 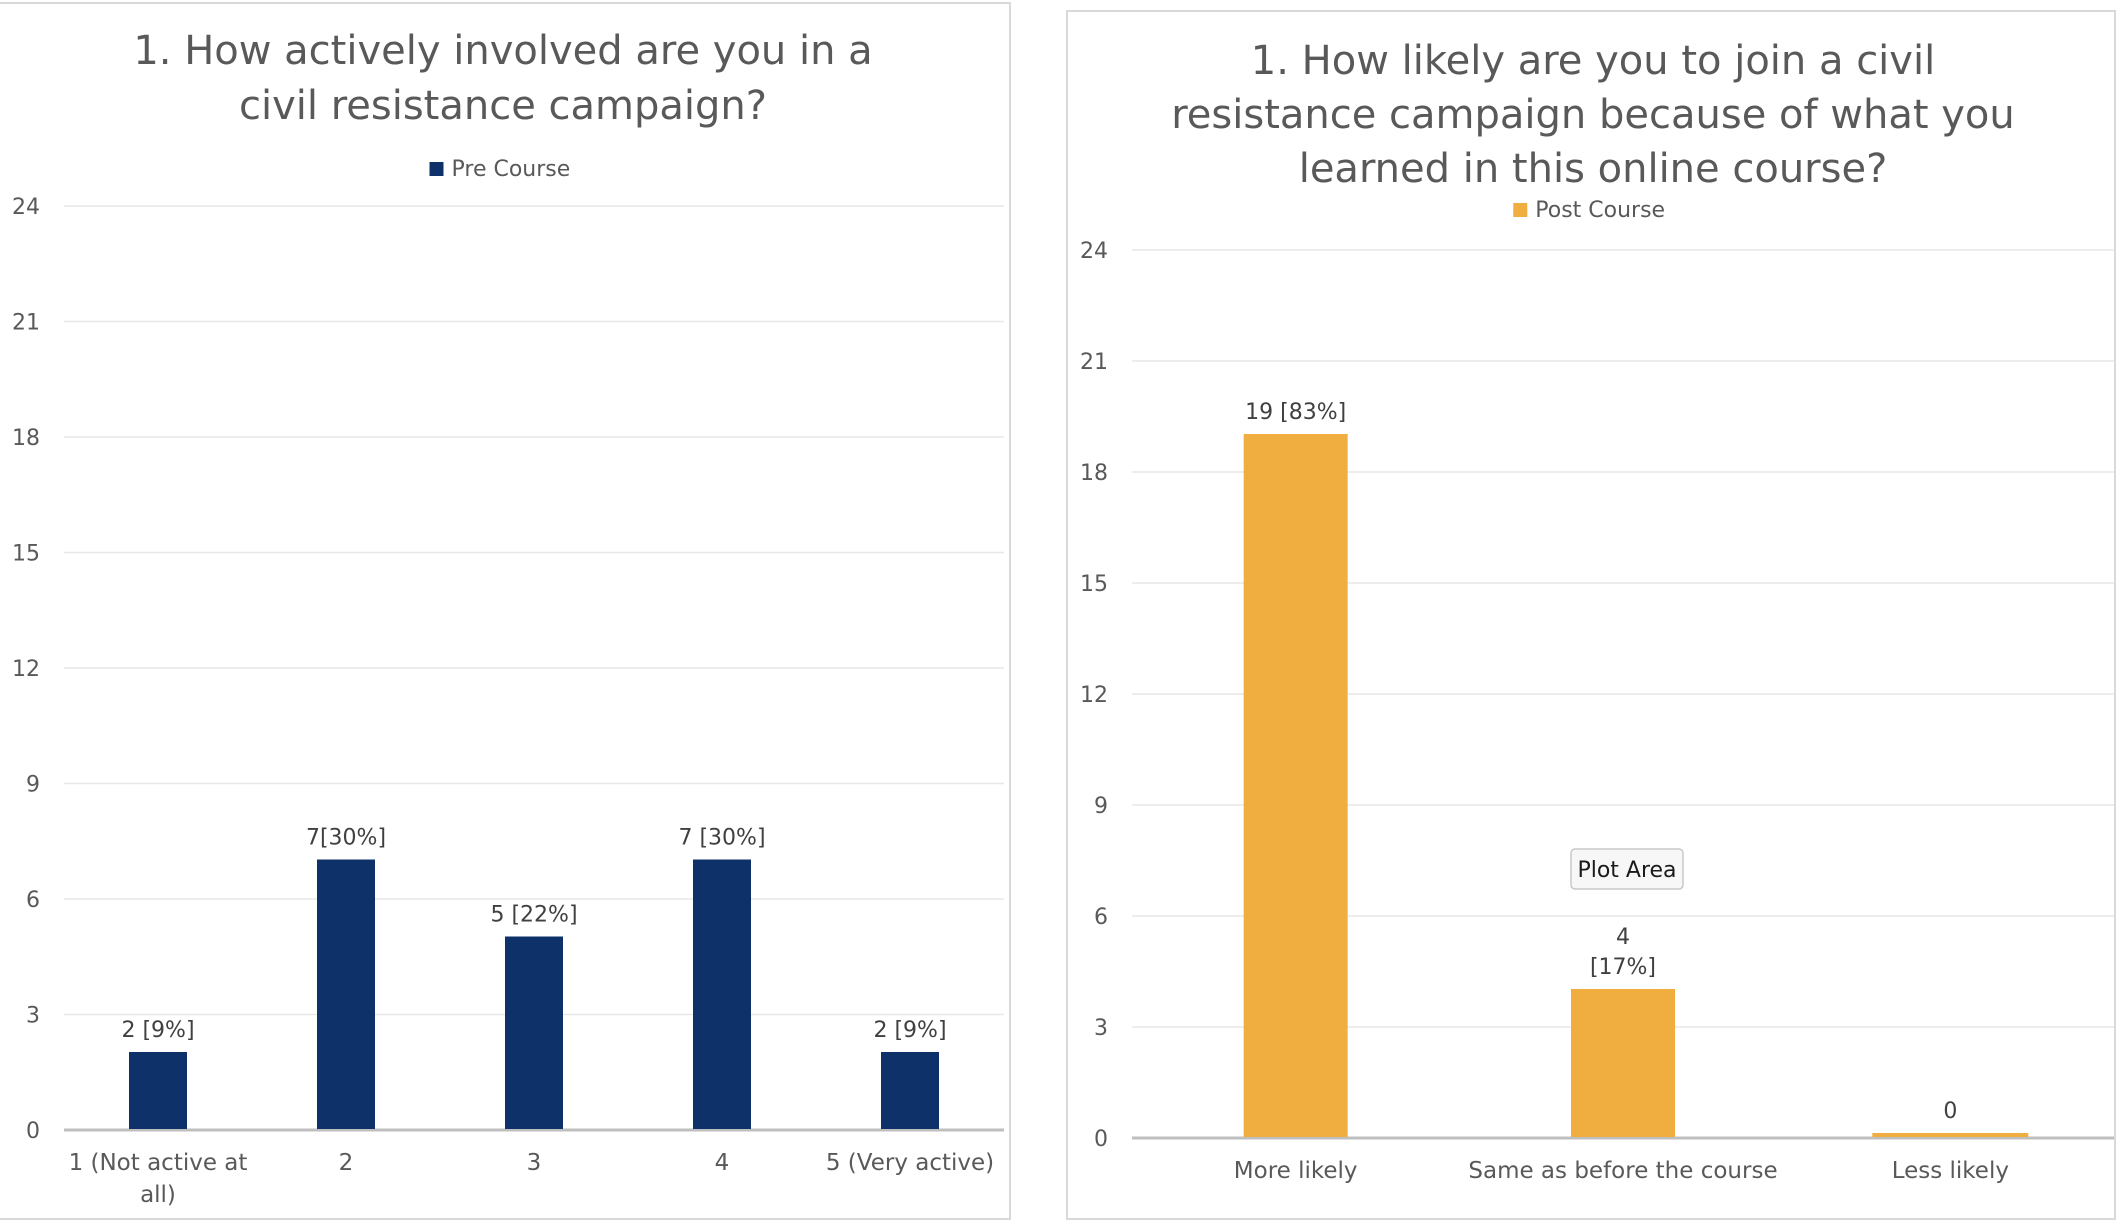 I want to click on x-category-label: 2, so click(x=346, y=1163).